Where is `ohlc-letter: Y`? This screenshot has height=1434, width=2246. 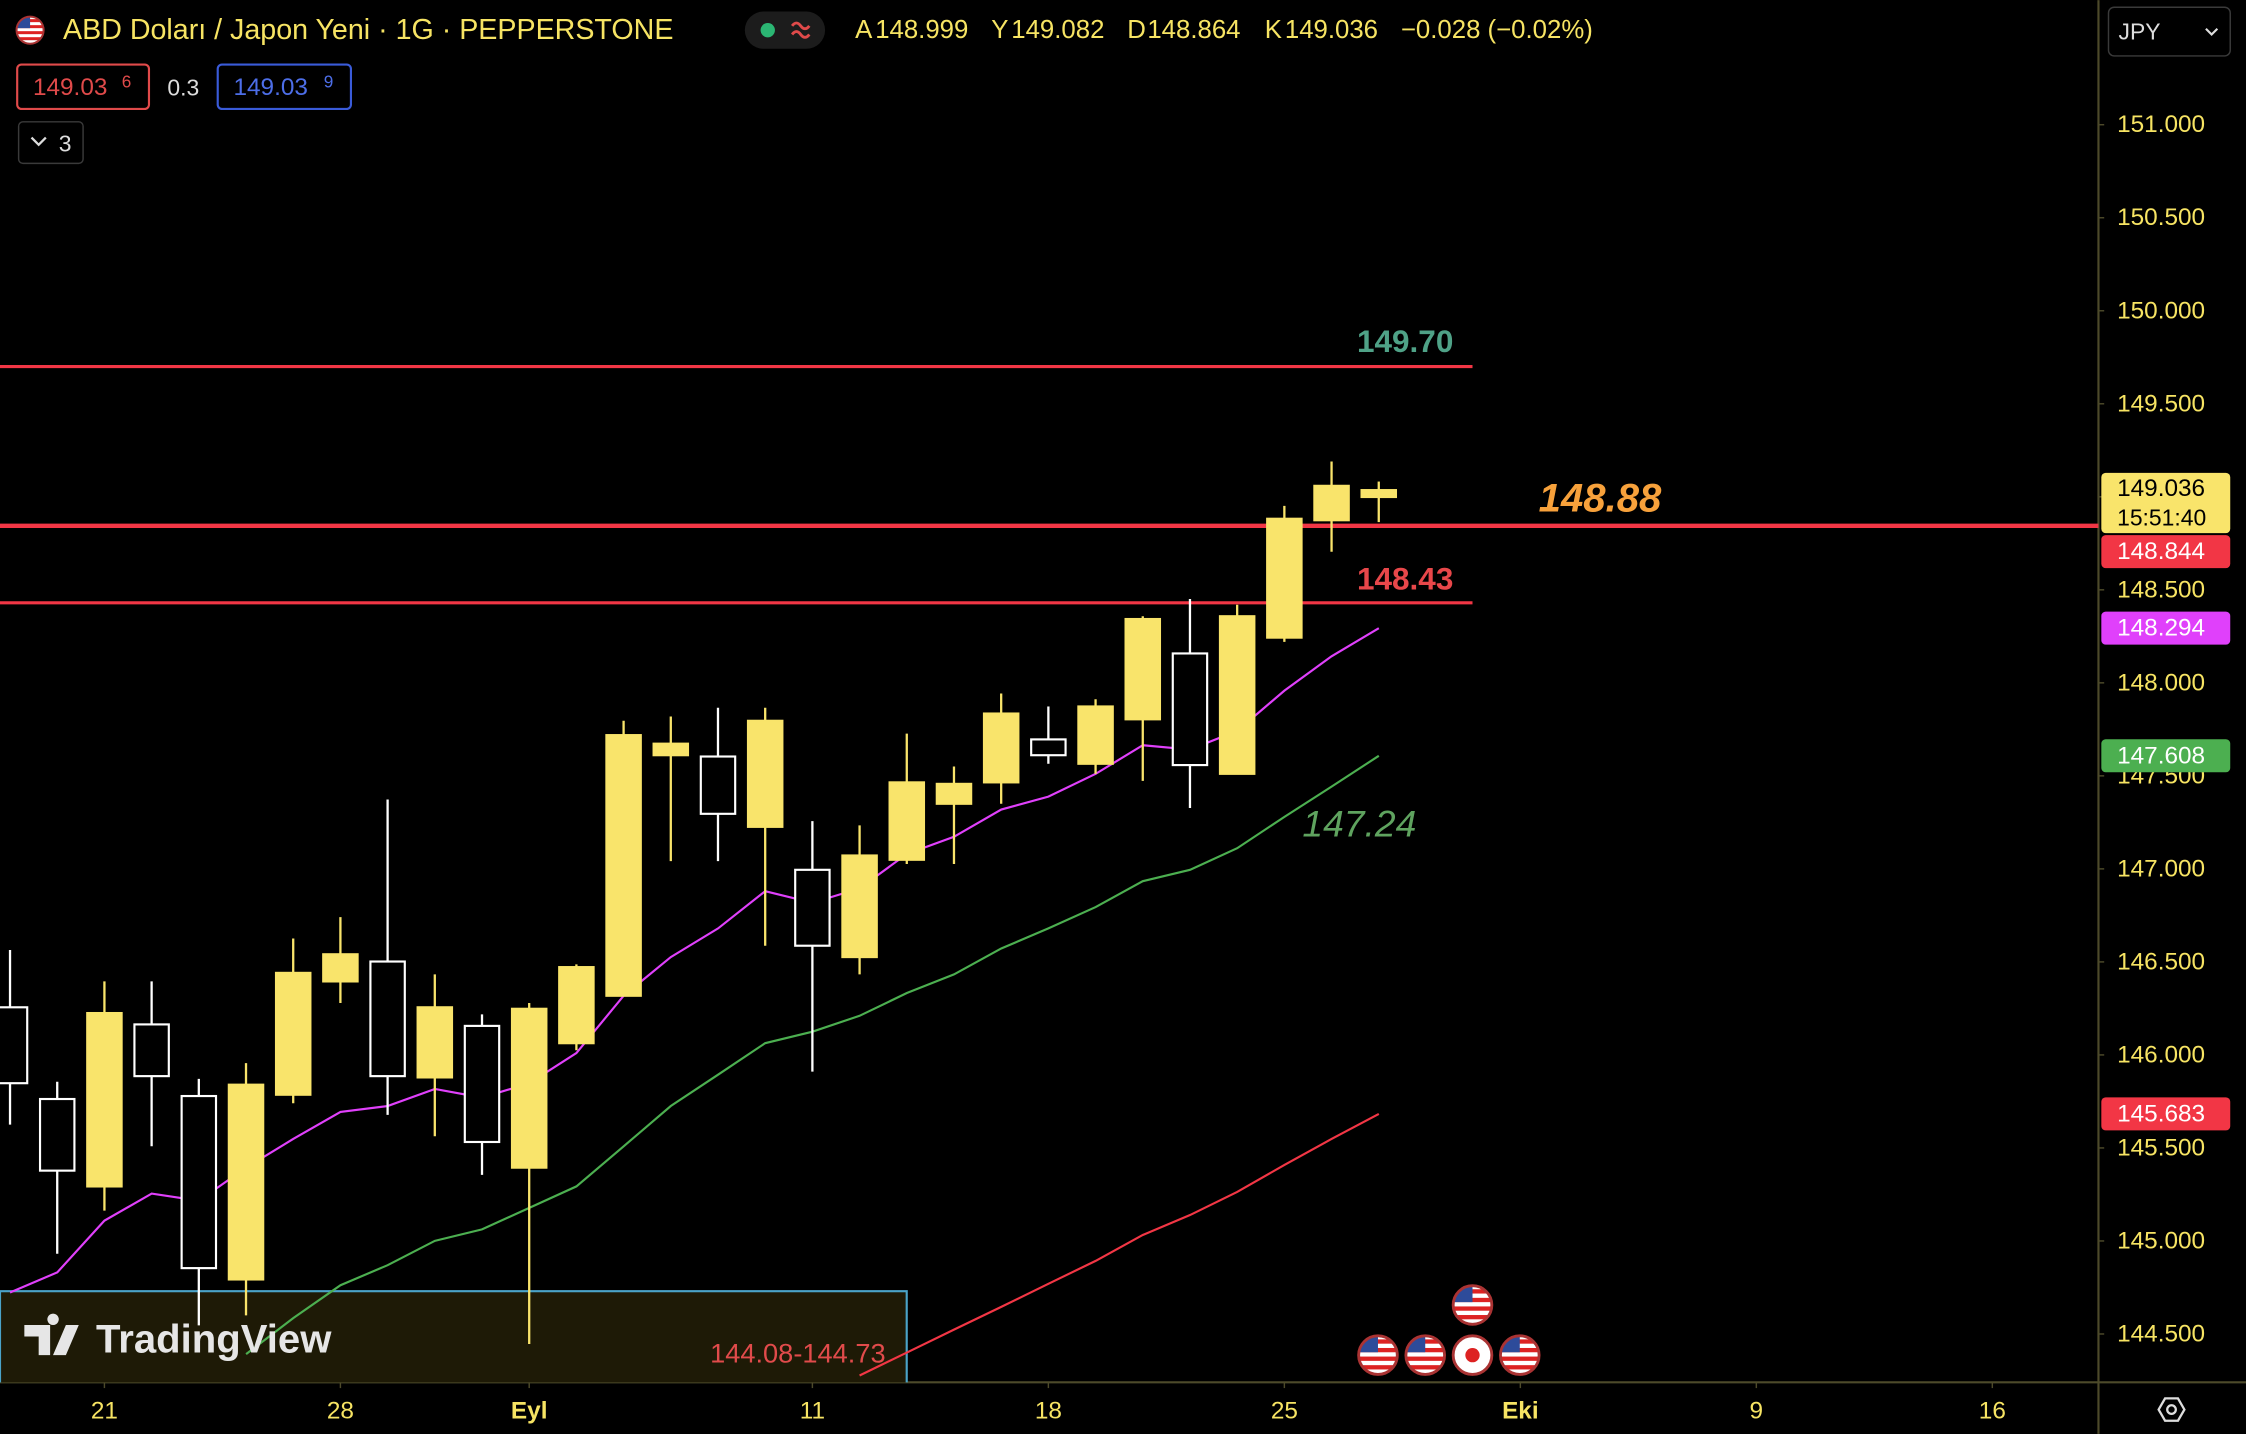 ohlc-letter: Y is located at coordinates (999, 30).